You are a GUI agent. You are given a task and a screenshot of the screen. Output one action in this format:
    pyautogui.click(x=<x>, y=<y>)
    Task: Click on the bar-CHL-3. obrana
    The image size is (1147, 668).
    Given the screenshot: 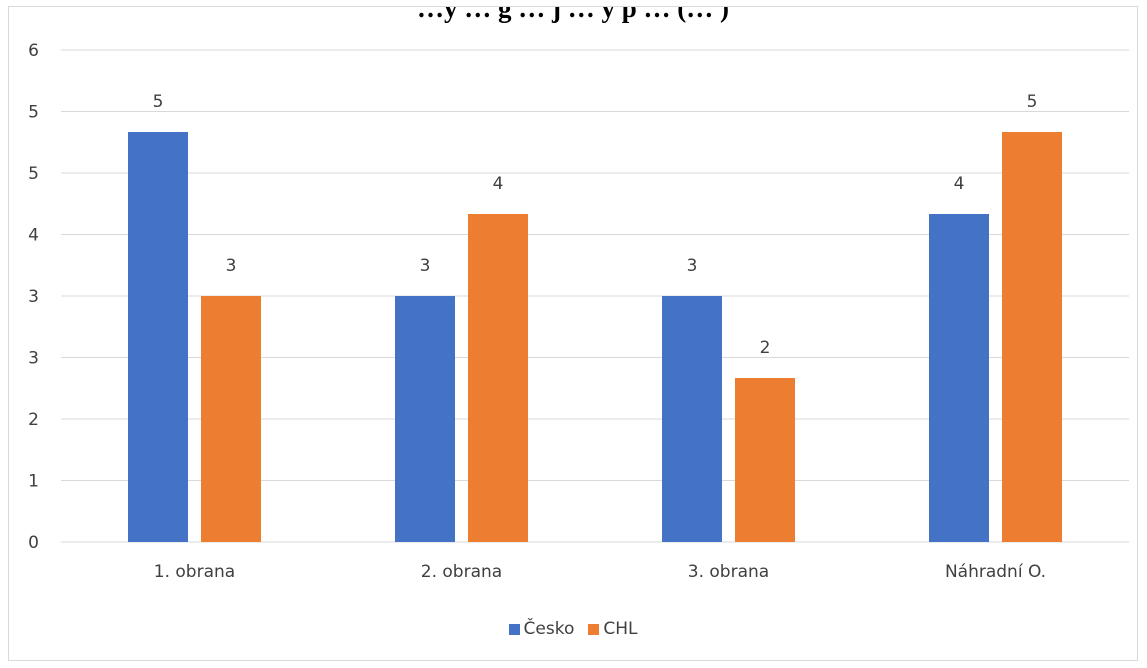 What is the action you would take?
    pyautogui.click(x=765, y=460)
    